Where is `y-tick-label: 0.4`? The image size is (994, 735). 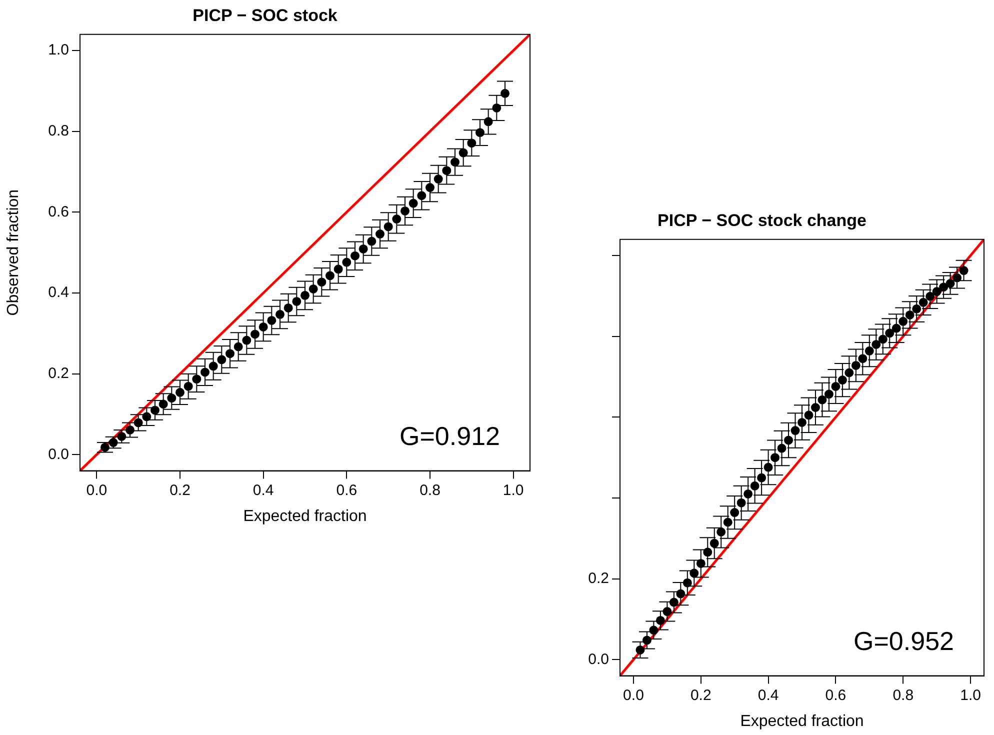
y-tick-label: 0.4 is located at coordinates (58, 293).